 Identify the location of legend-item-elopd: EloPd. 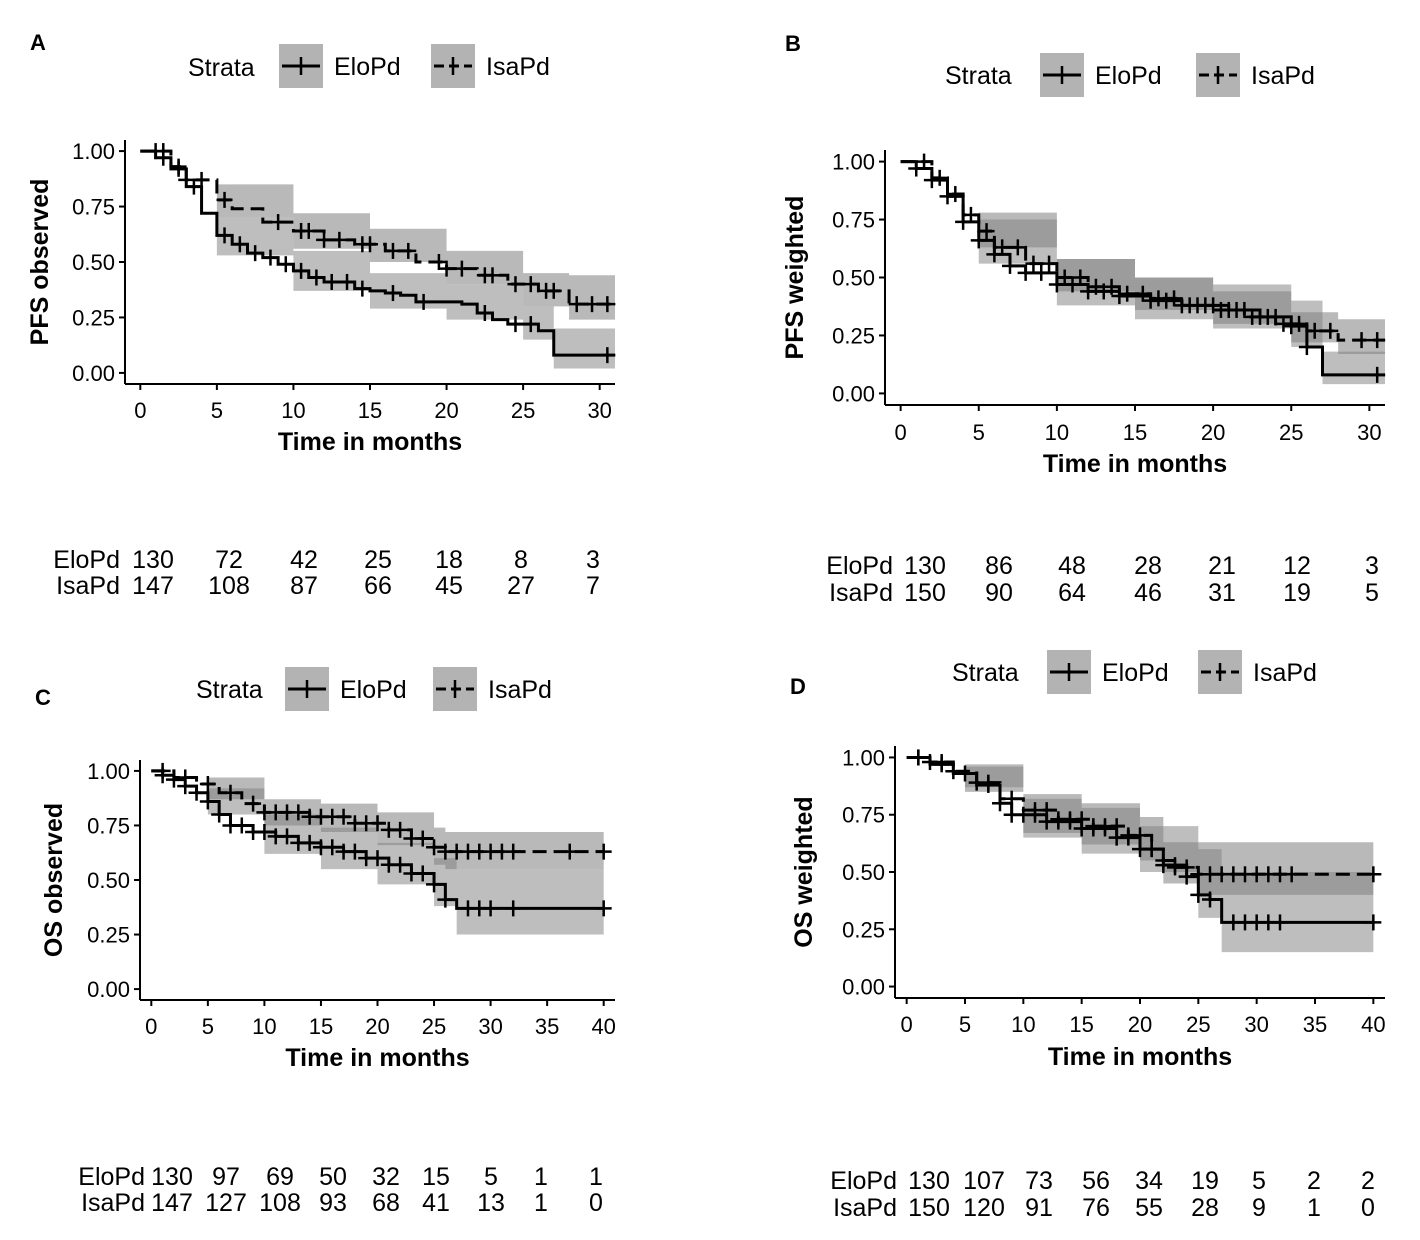
(1101, 75).